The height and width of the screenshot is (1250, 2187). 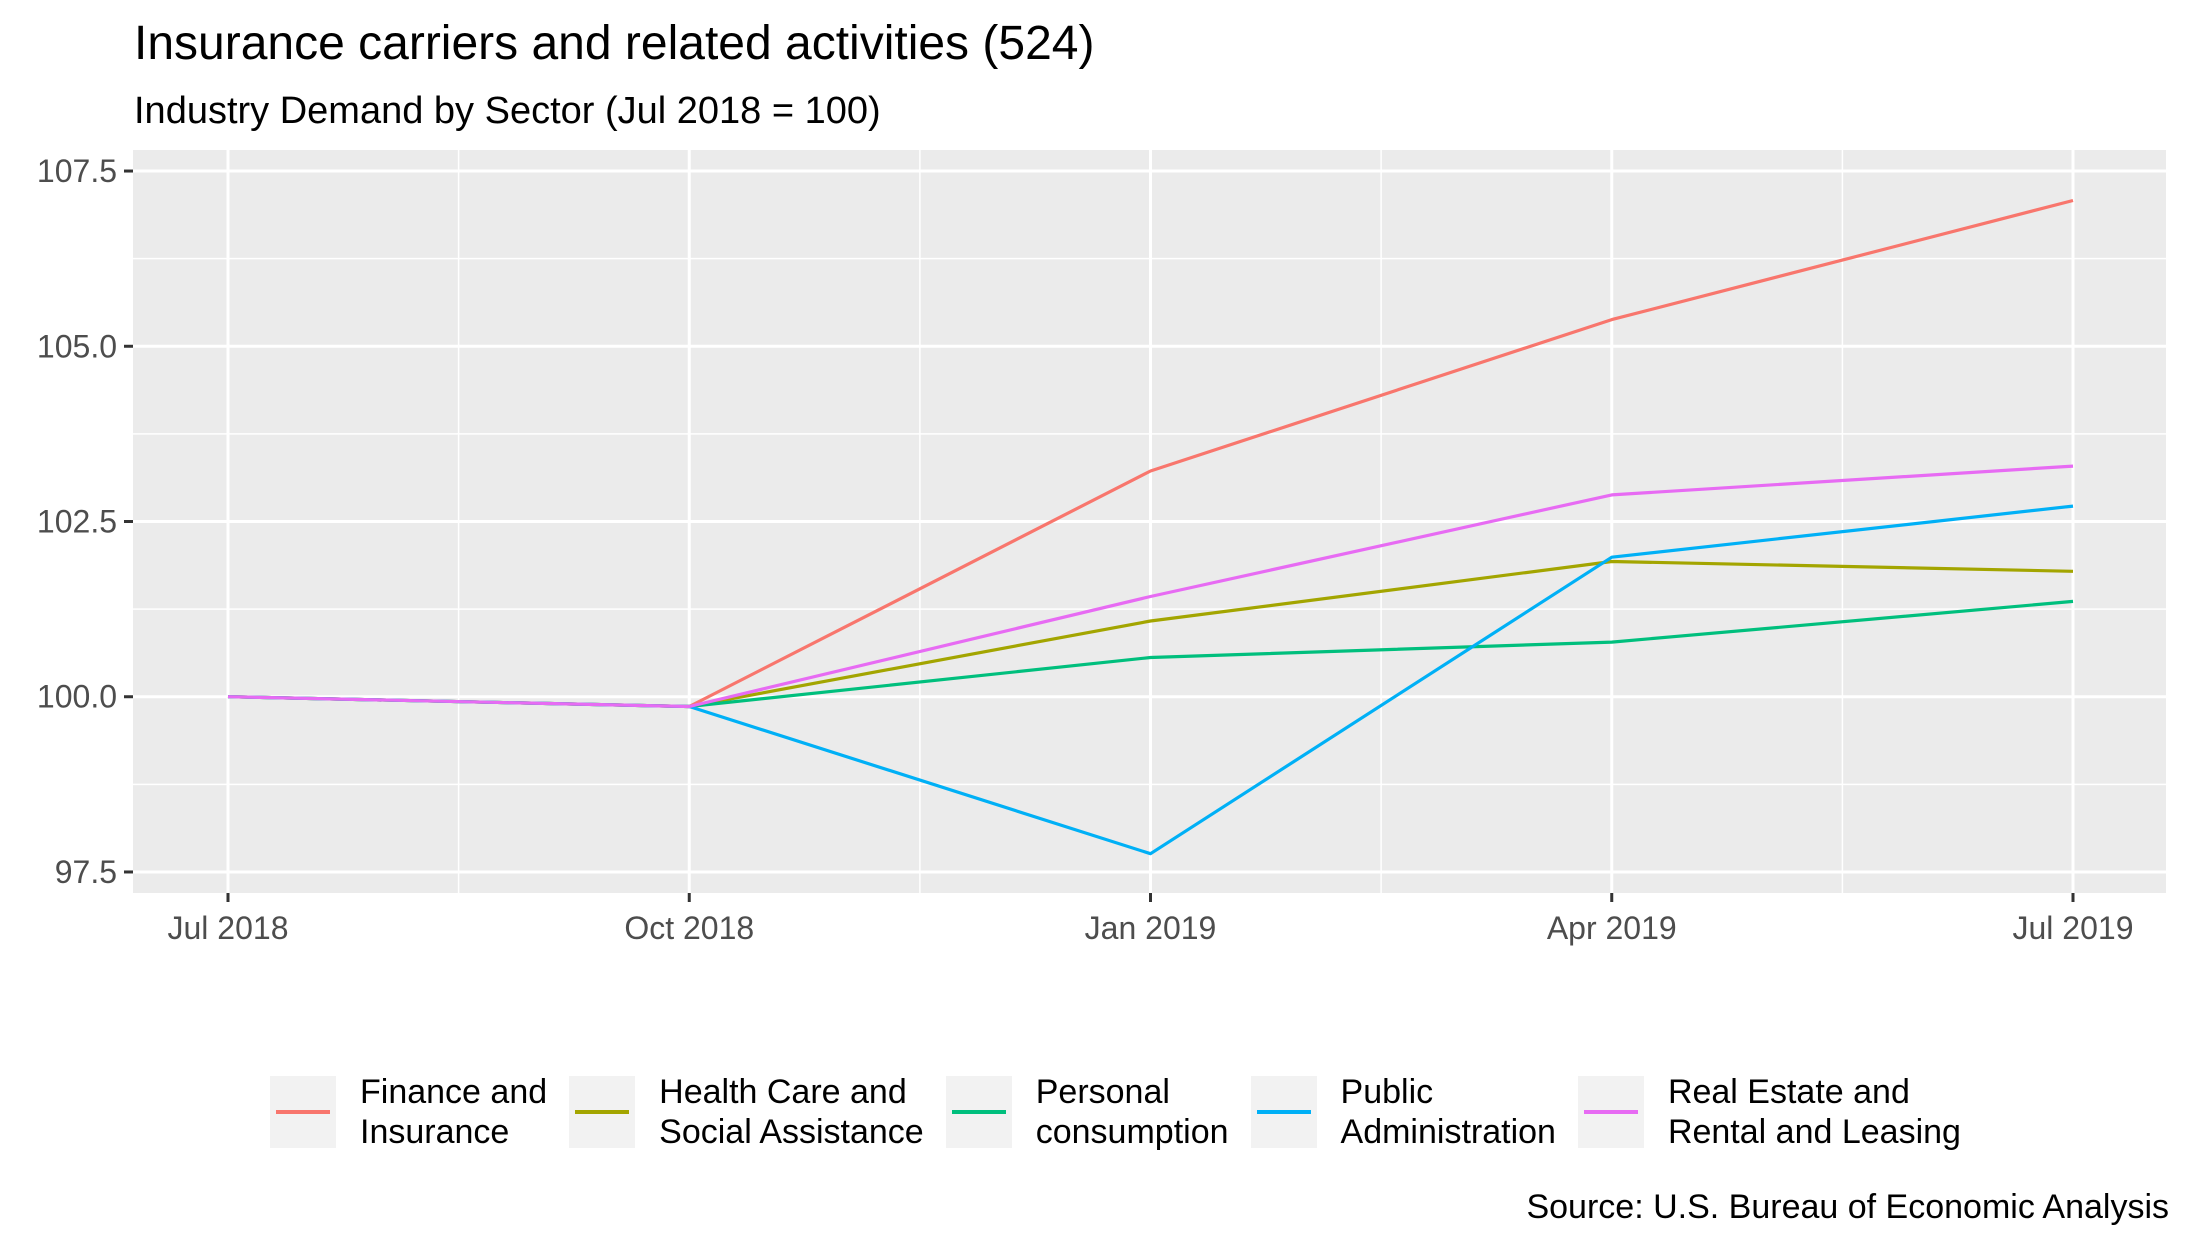 What do you see at coordinates (791, 1112) in the screenshot?
I see `legend-label: Health Care and Social Assistance` at bounding box center [791, 1112].